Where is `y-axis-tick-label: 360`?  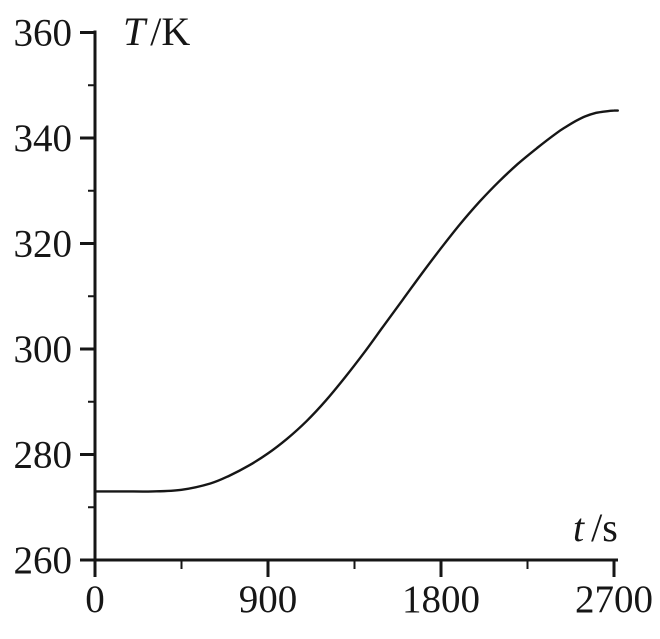 y-axis-tick-label: 360 is located at coordinates (43, 33).